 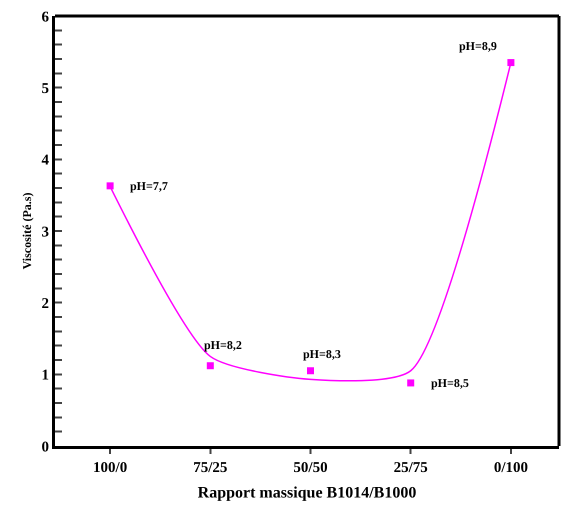 I want to click on x-tick-label: 25/75, so click(x=411, y=468).